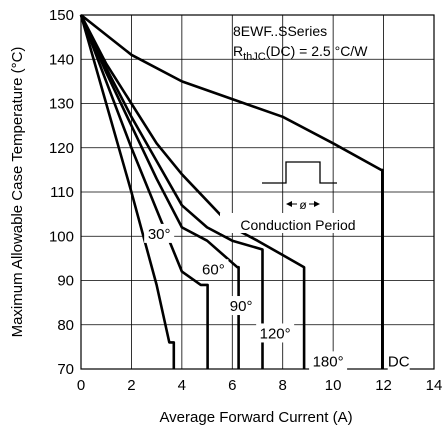 The height and width of the screenshot is (436, 443). Describe the element at coordinates (65, 325) in the screenshot. I see `y-tick-label: 80` at that location.